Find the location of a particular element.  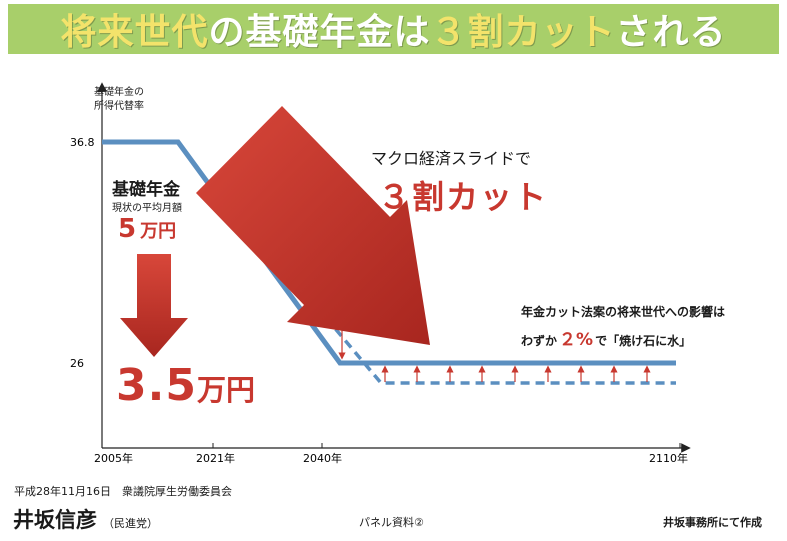

title-text: 将来世代の基礎年金は３割カットされる is located at coordinates (393, 29).